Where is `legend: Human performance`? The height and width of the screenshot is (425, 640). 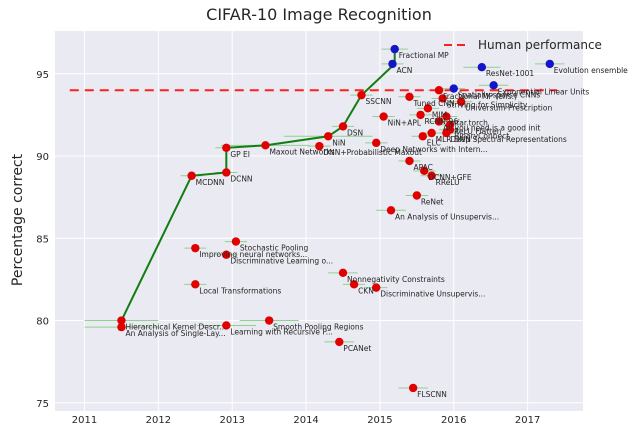
legend: Human performance is located at coordinates (523, 45).